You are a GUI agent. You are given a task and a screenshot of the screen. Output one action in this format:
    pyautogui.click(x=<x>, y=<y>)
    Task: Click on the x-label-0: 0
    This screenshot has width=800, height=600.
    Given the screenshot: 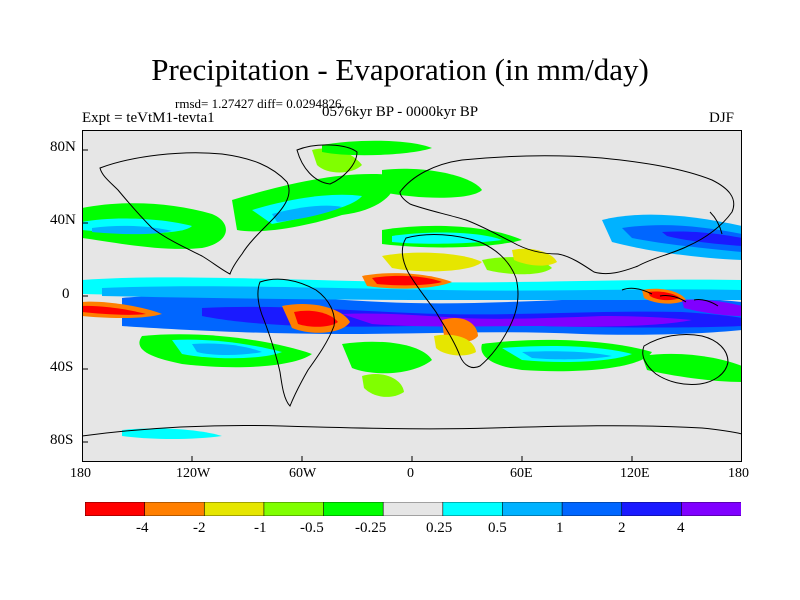 What is the action you would take?
    pyautogui.click(x=410, y=473)
    